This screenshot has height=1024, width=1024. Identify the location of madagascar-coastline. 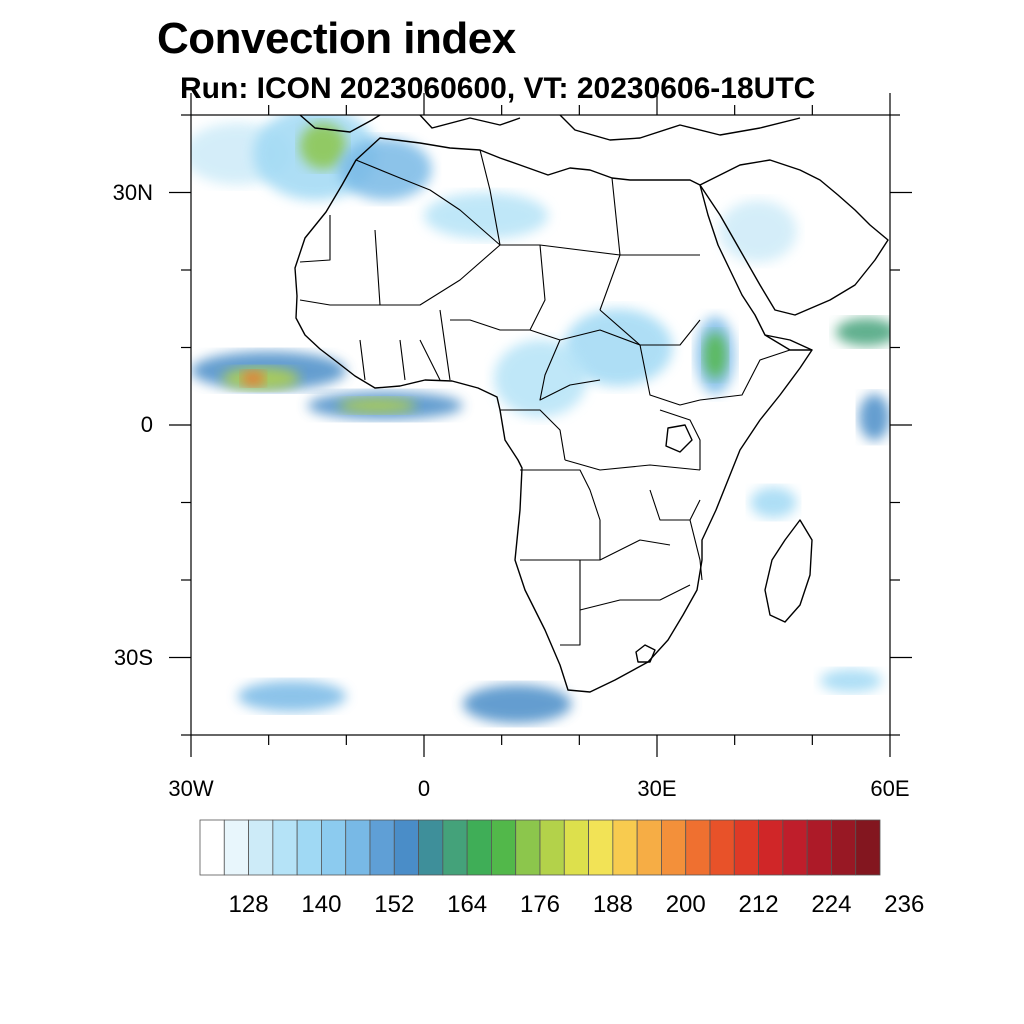
(788, 571).